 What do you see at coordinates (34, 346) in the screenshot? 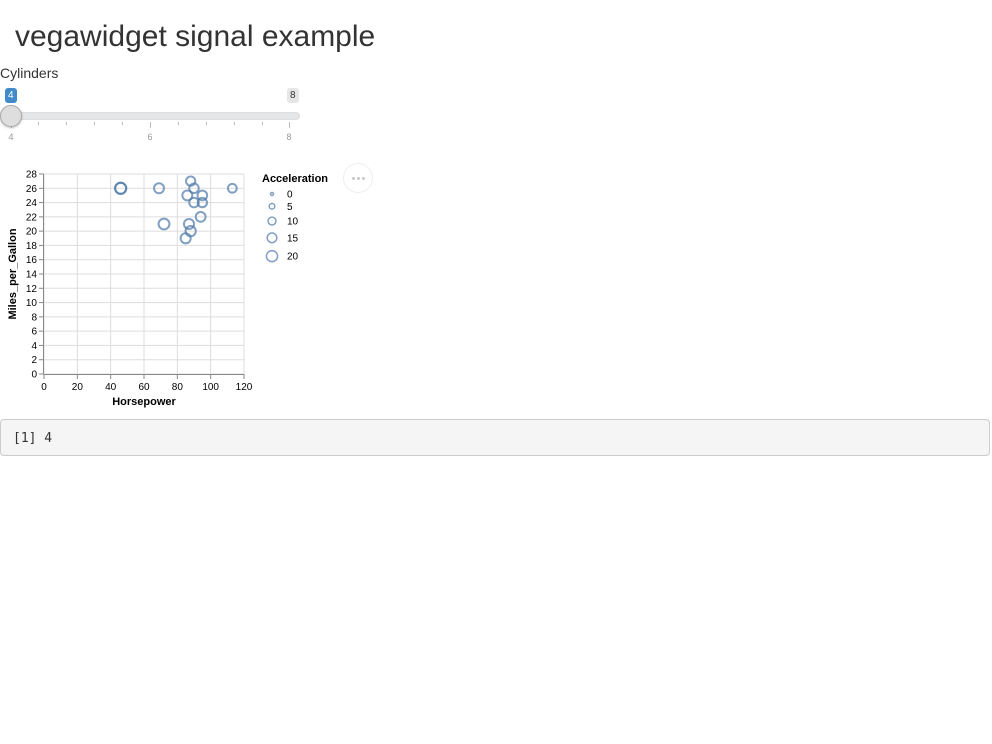
I see `y-tick-label: 4` at bounding box center [34, 346].